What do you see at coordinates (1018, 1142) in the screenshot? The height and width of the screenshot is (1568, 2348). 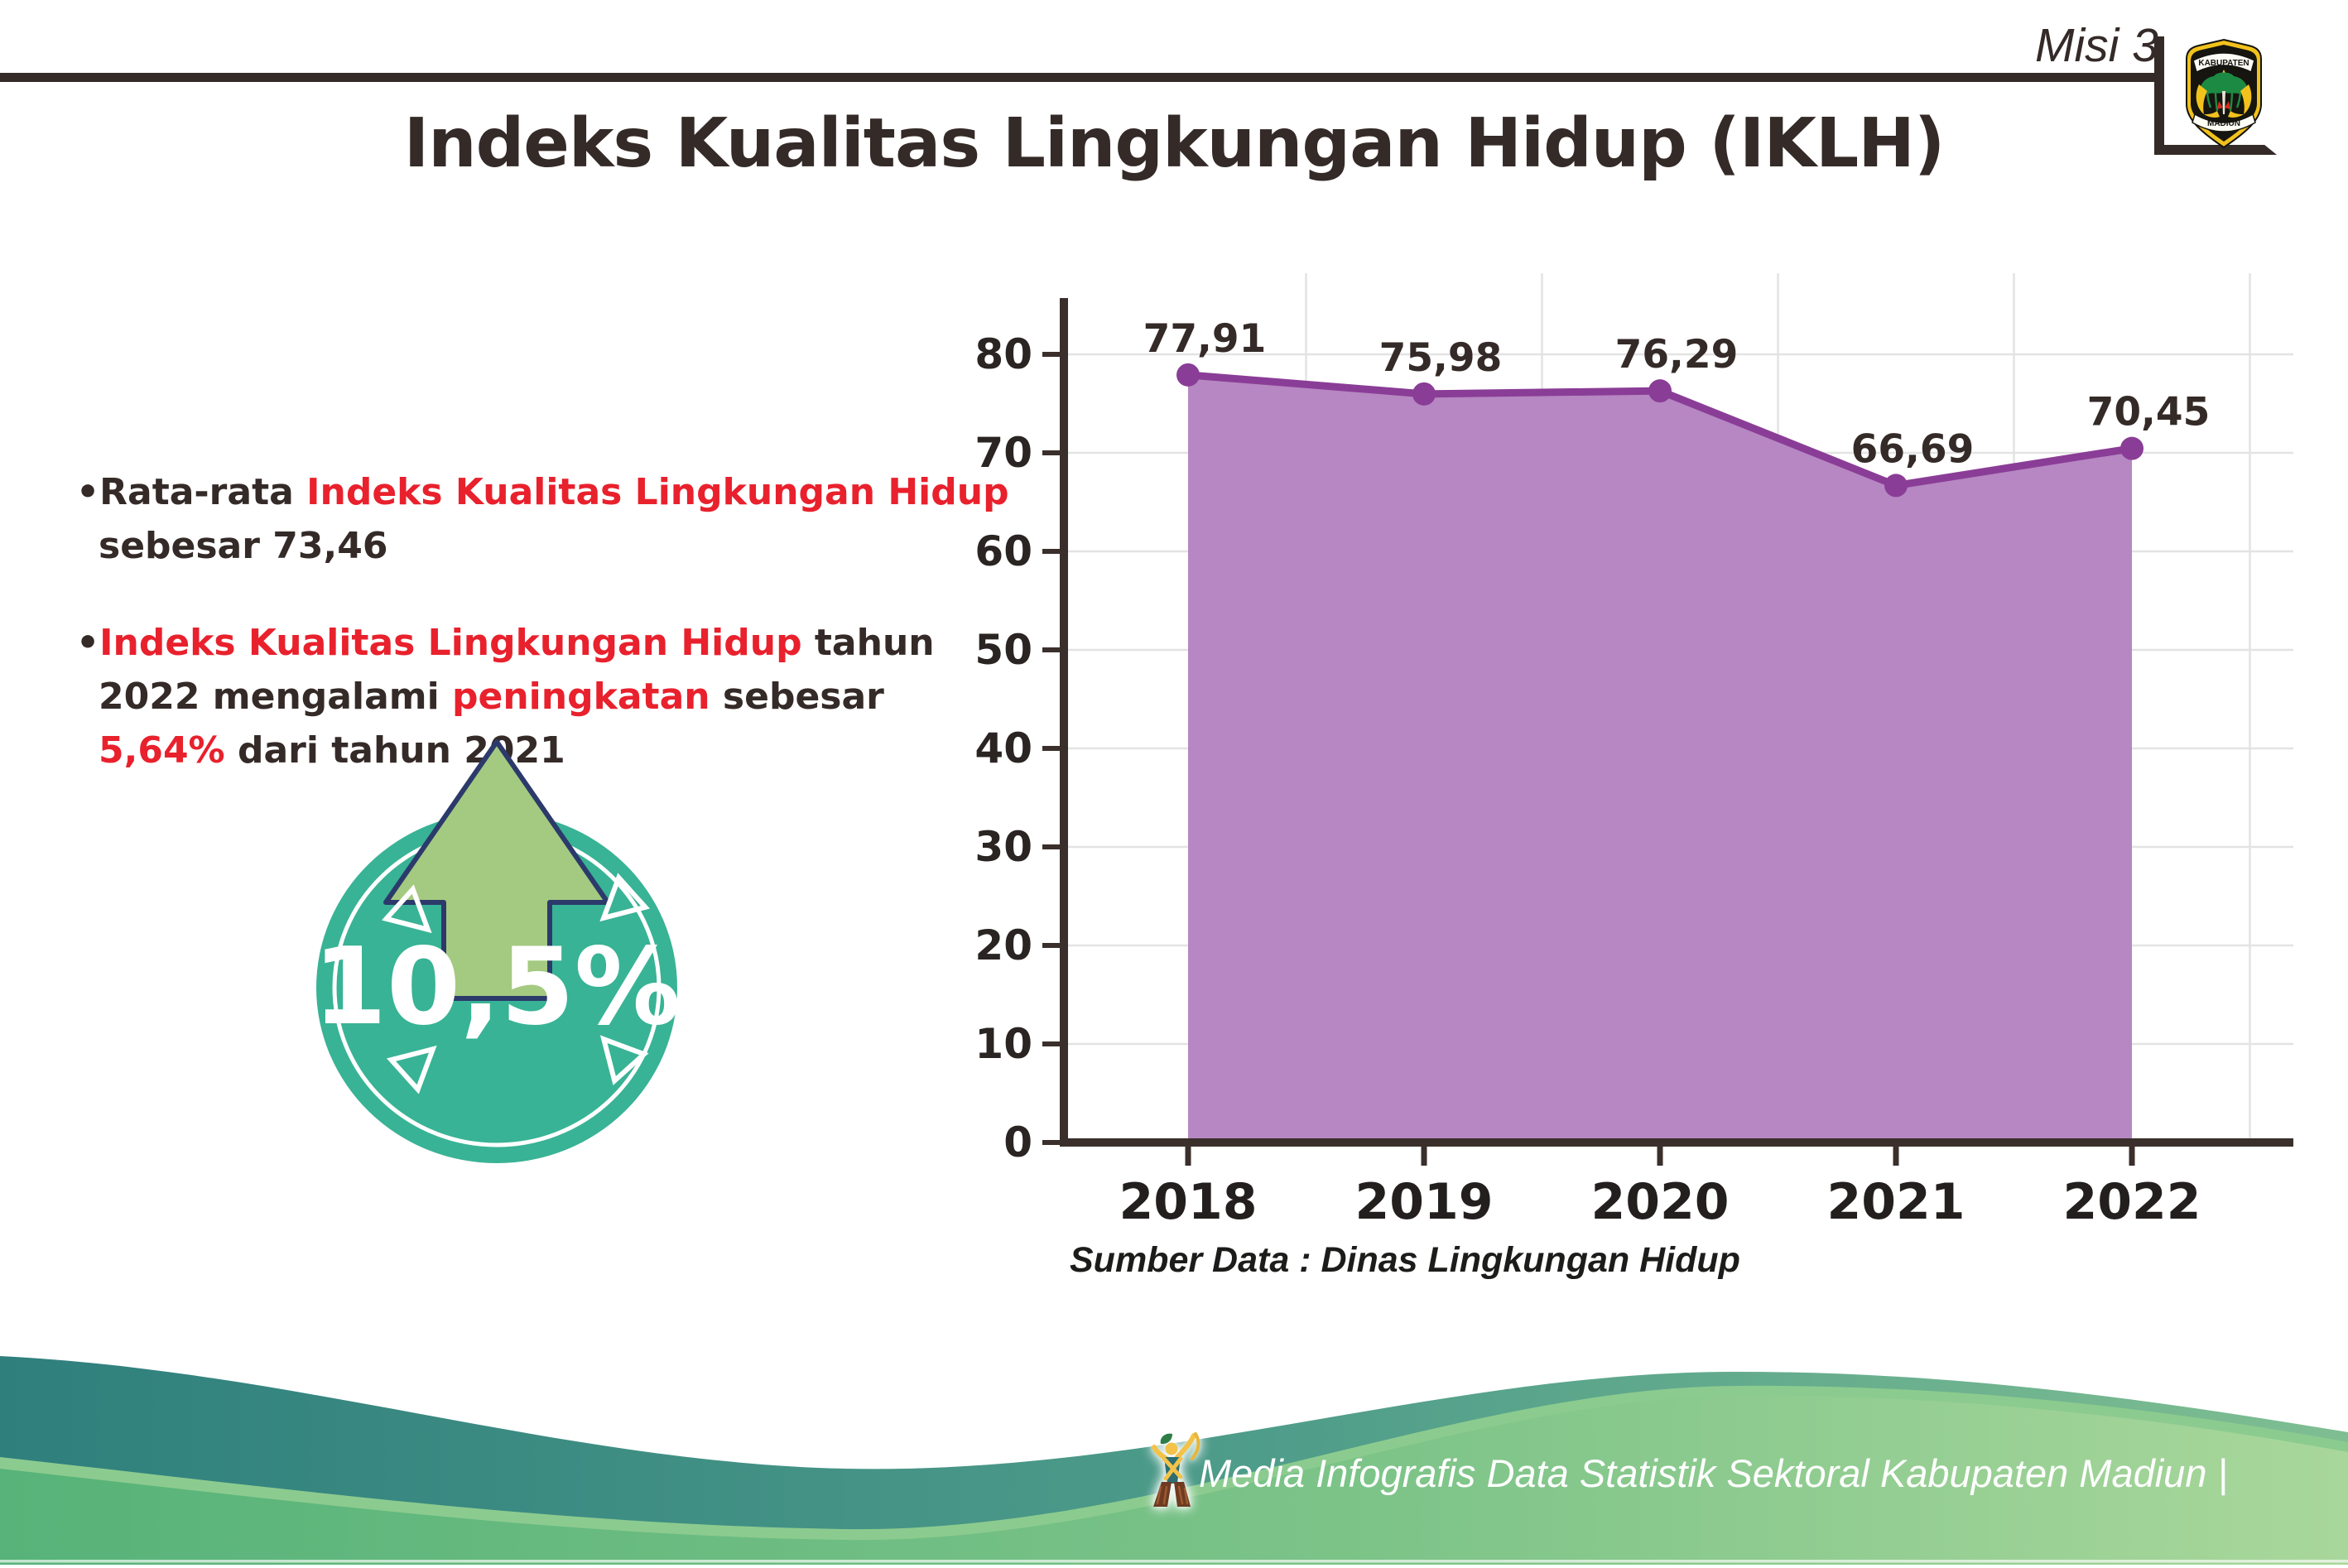 I see `y-tick-label: 0` at bounding box center [1018, 1142].